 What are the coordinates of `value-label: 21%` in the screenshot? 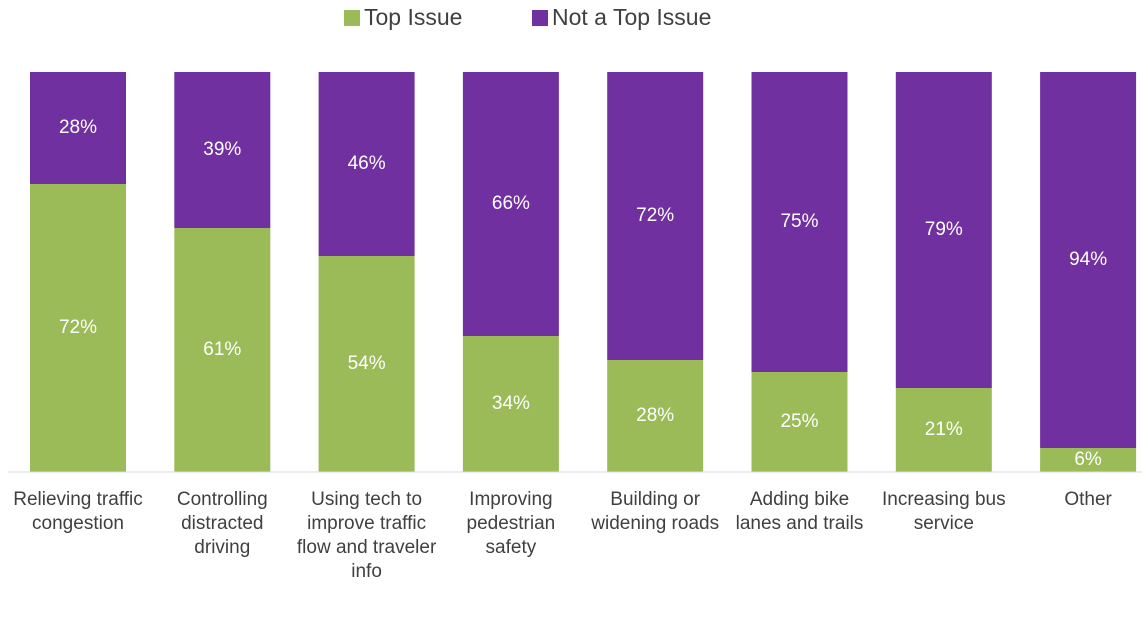 It's located at (944, 429).